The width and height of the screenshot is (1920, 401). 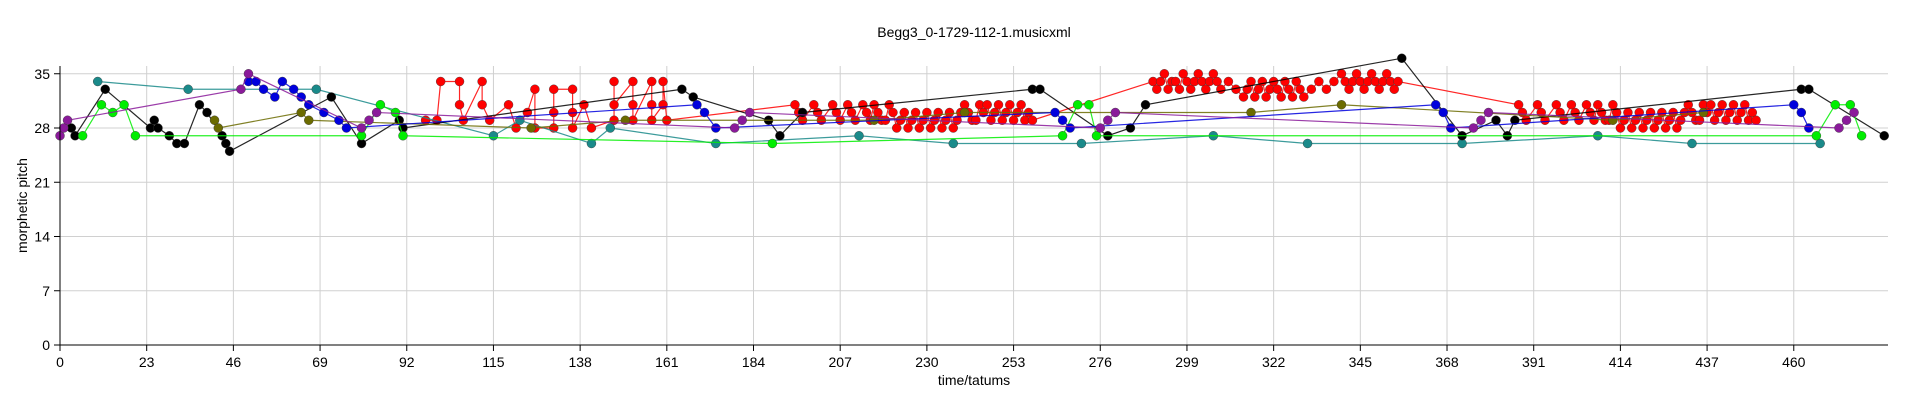 I want to click on x-tick-label: 230, so click(x=927, y=362).